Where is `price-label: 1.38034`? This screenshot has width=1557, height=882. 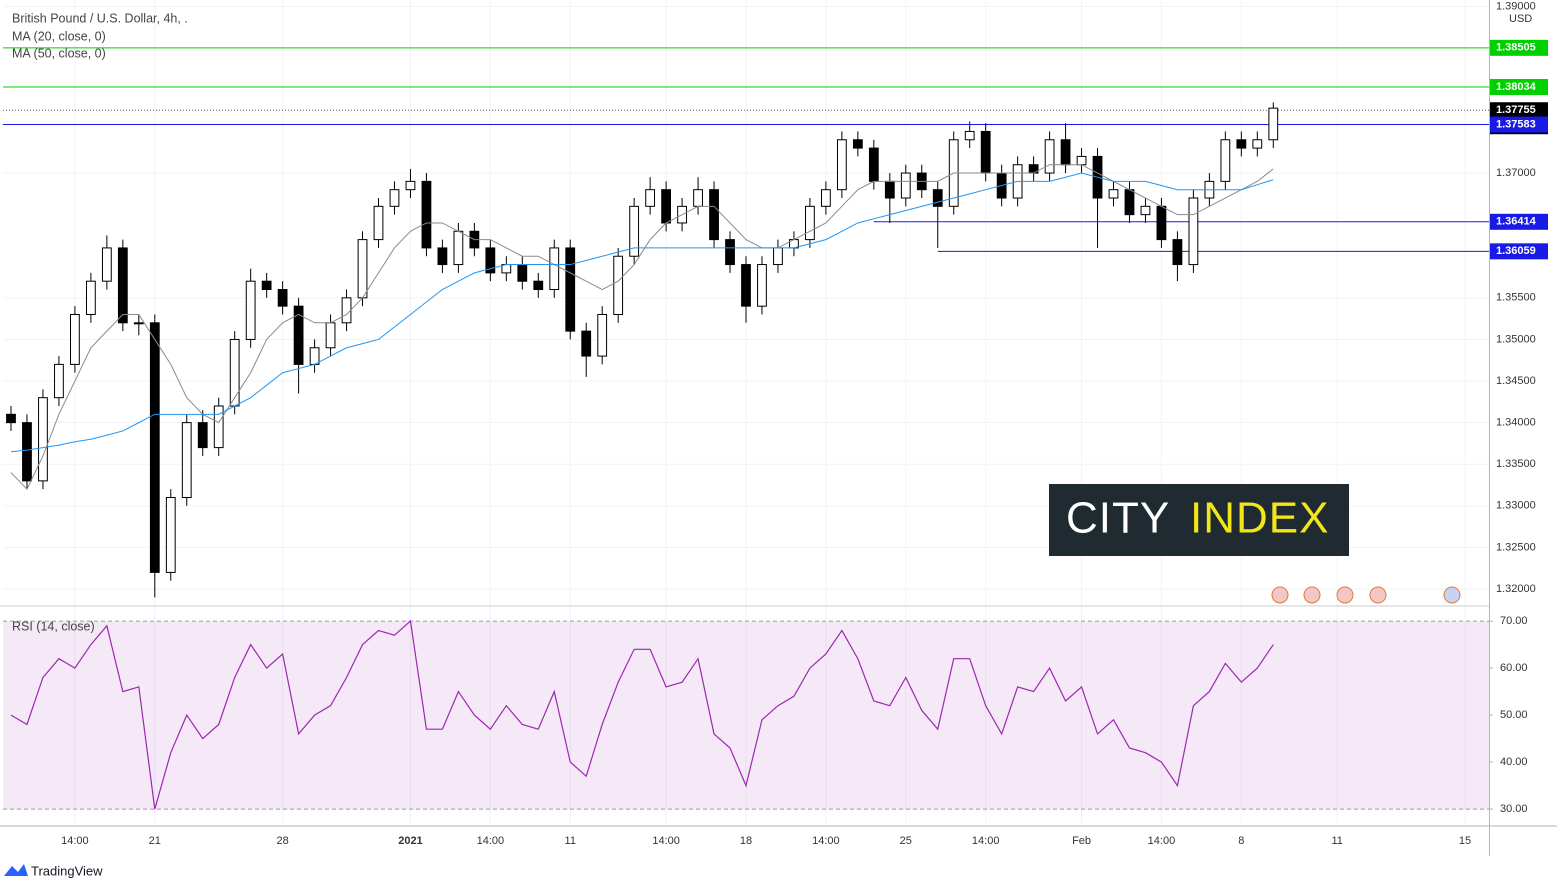
price-label: 1.38034 is located at coordinates (1516, 87).